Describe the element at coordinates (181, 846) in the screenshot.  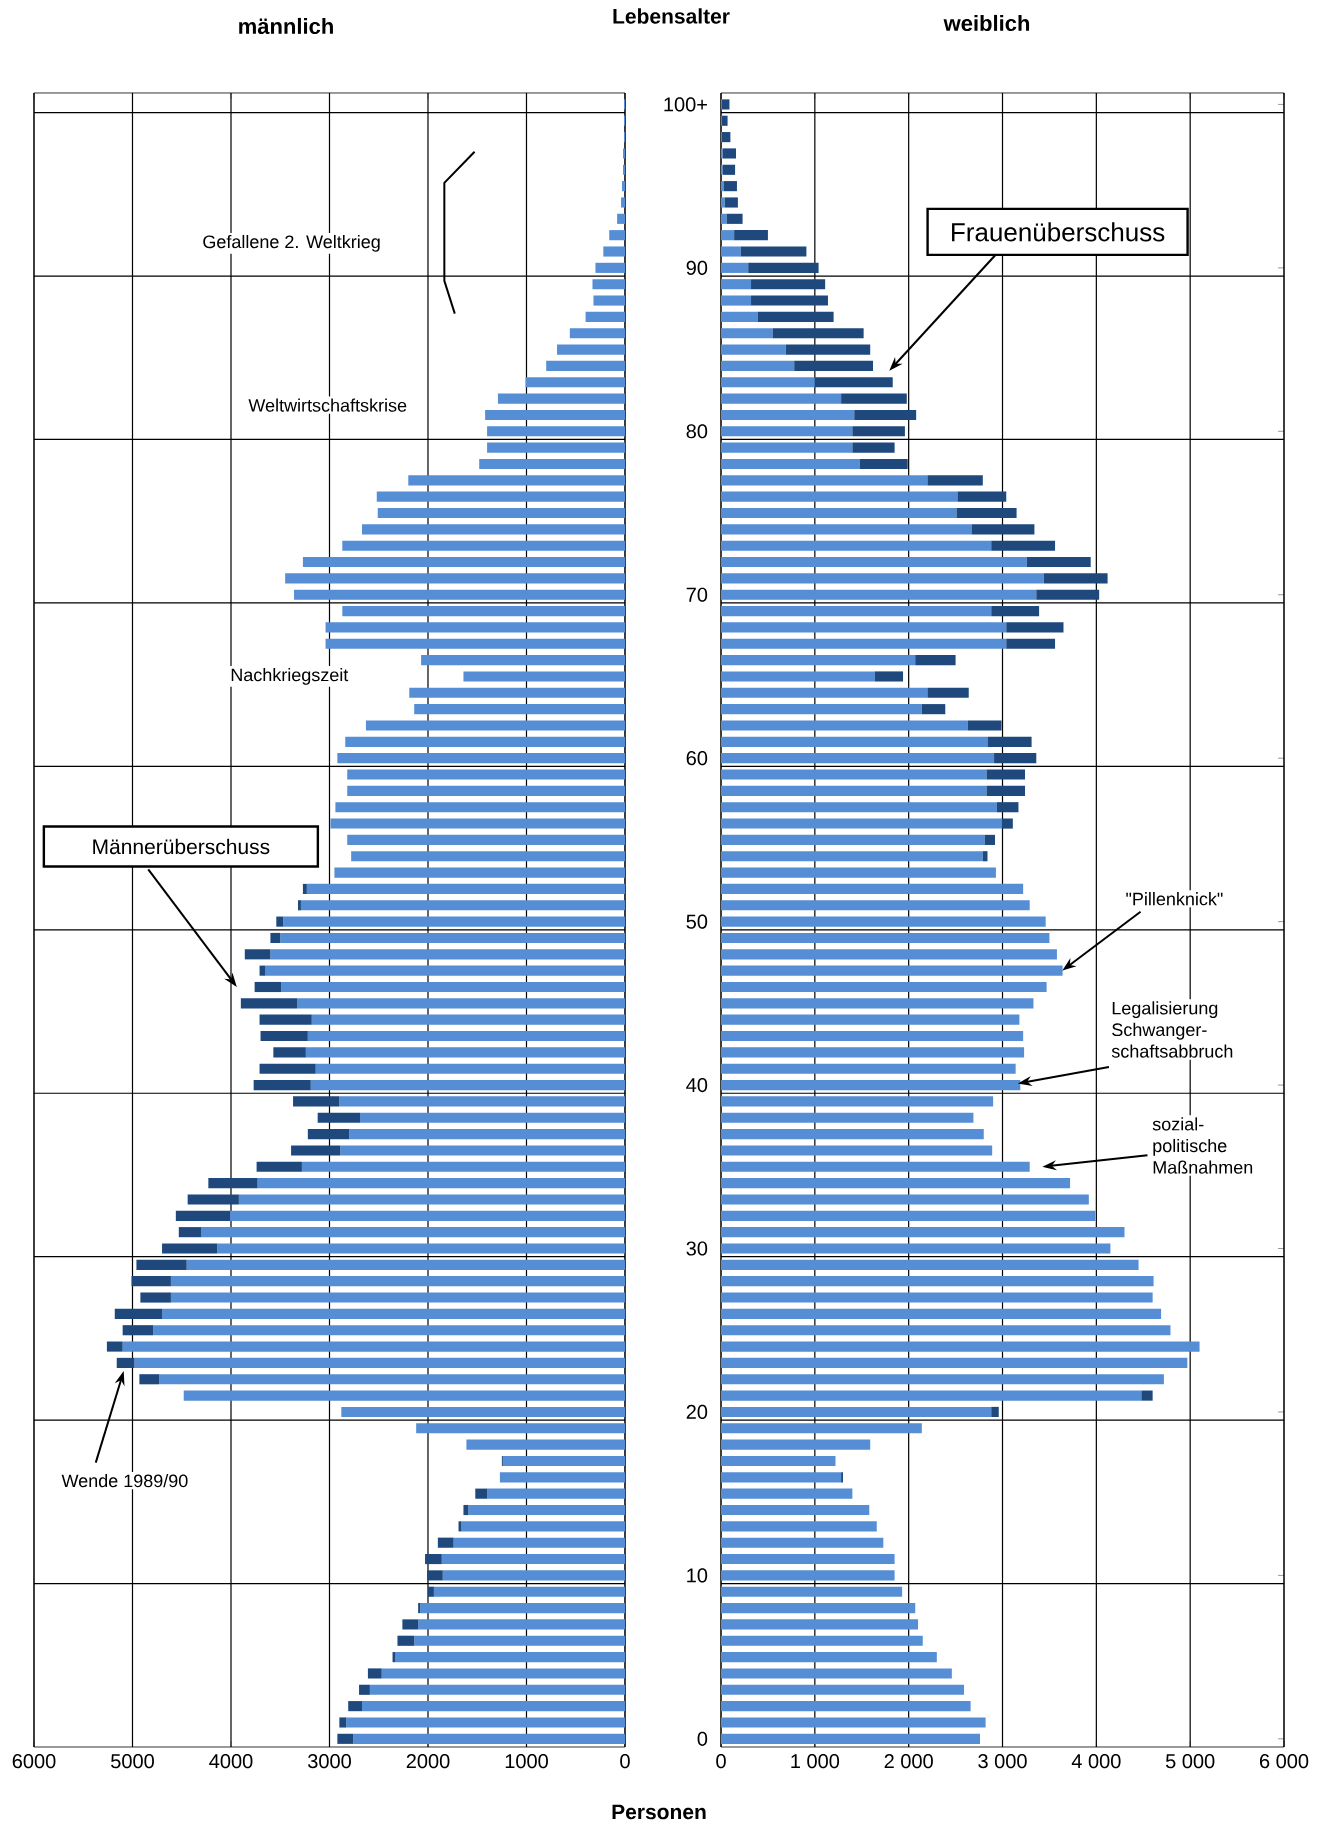
I see `annotation: Männerüberschuss` at that location.